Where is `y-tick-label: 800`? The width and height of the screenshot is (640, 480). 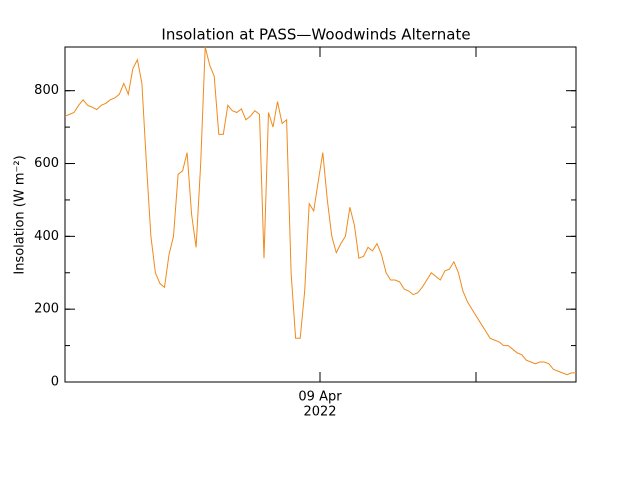
y-tick-label: 800 is located at coordinates (46, 90).